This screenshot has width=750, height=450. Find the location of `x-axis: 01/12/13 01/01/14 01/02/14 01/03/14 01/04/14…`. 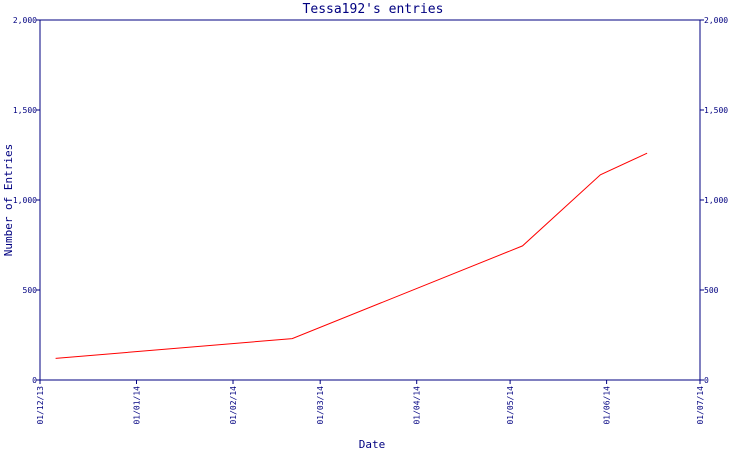

x-axis: 01/12/13 01/01/14 01/02/14 01/03/14 01/04/14… is located at coordinates (370, 402).